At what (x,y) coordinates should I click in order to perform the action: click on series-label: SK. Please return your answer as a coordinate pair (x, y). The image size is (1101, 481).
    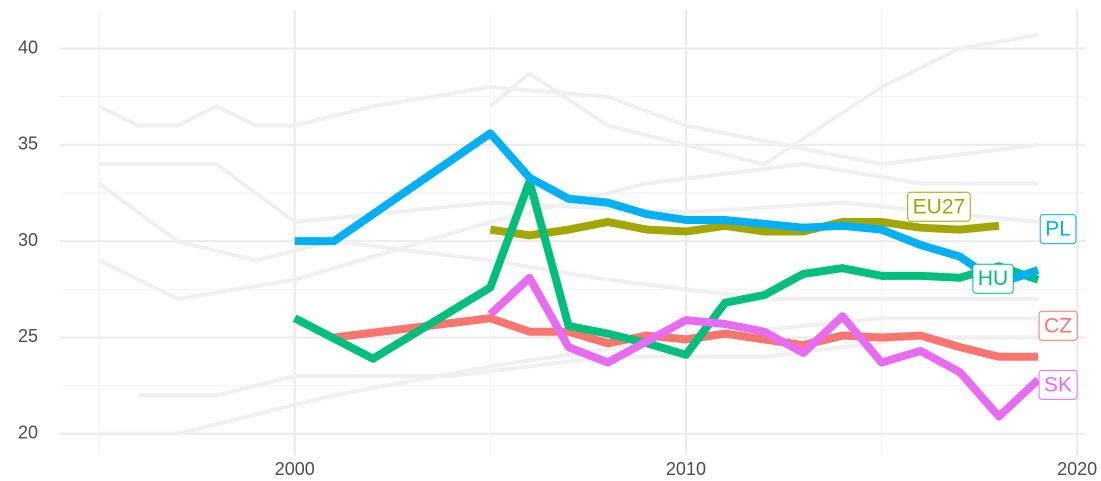
    Looking at the image, I should click on (1058, 384).